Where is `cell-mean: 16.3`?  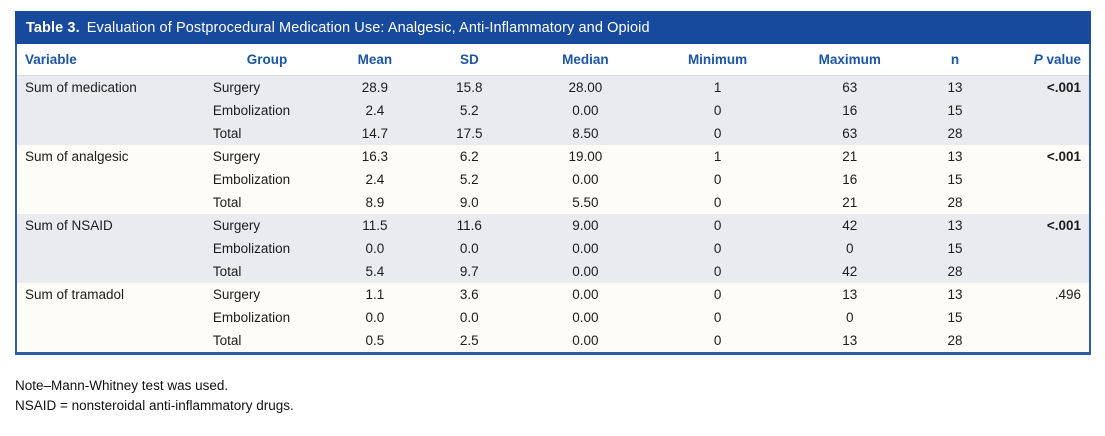
cell-mean: 16.3 is located at coordinates (375, 156).